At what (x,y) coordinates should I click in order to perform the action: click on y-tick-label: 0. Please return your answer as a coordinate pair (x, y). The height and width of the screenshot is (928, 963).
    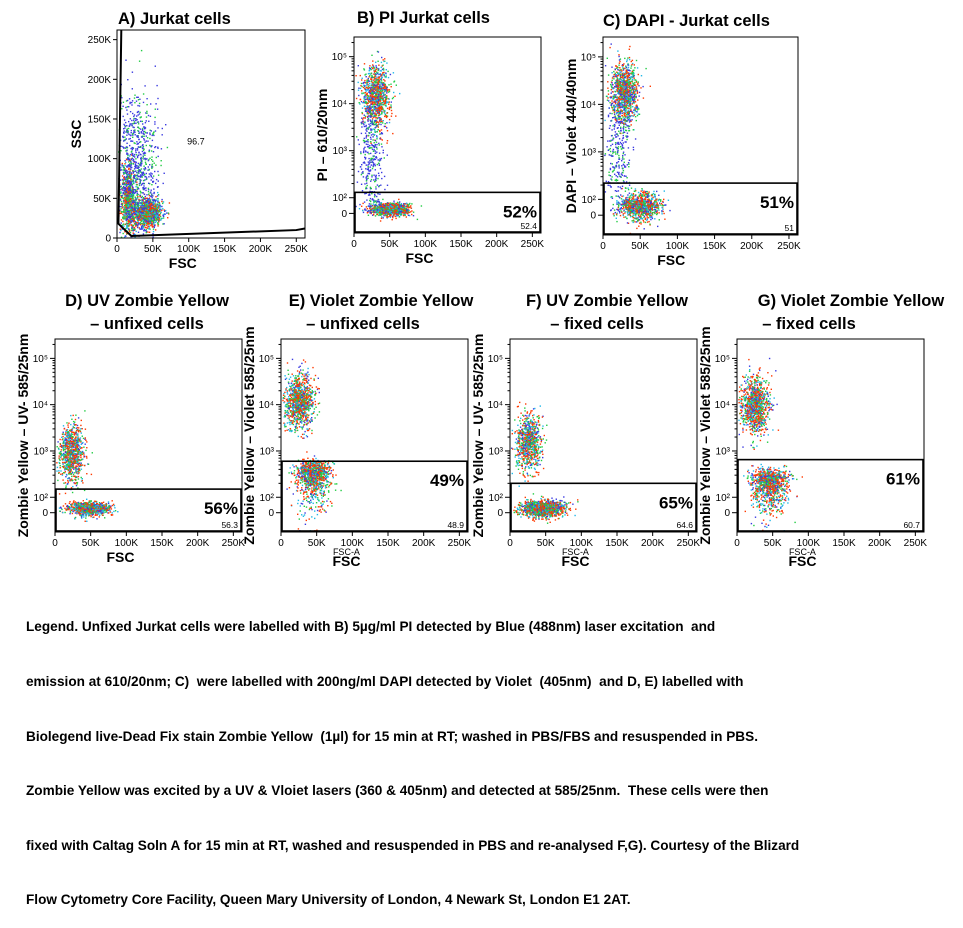
    Looking at the image, I should click on (108, 239).